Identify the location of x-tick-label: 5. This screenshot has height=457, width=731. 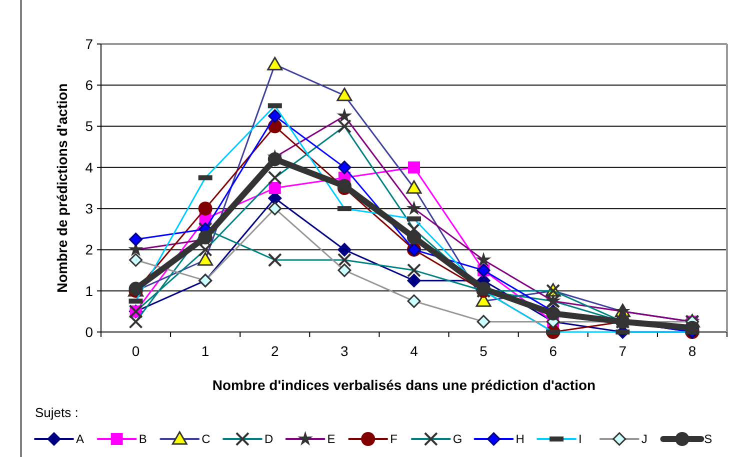
(484, 351).